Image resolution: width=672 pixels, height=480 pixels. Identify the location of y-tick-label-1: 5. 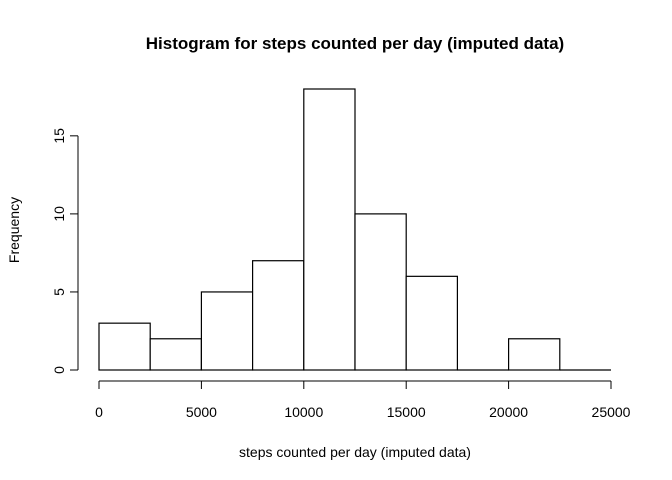
(59, 292).